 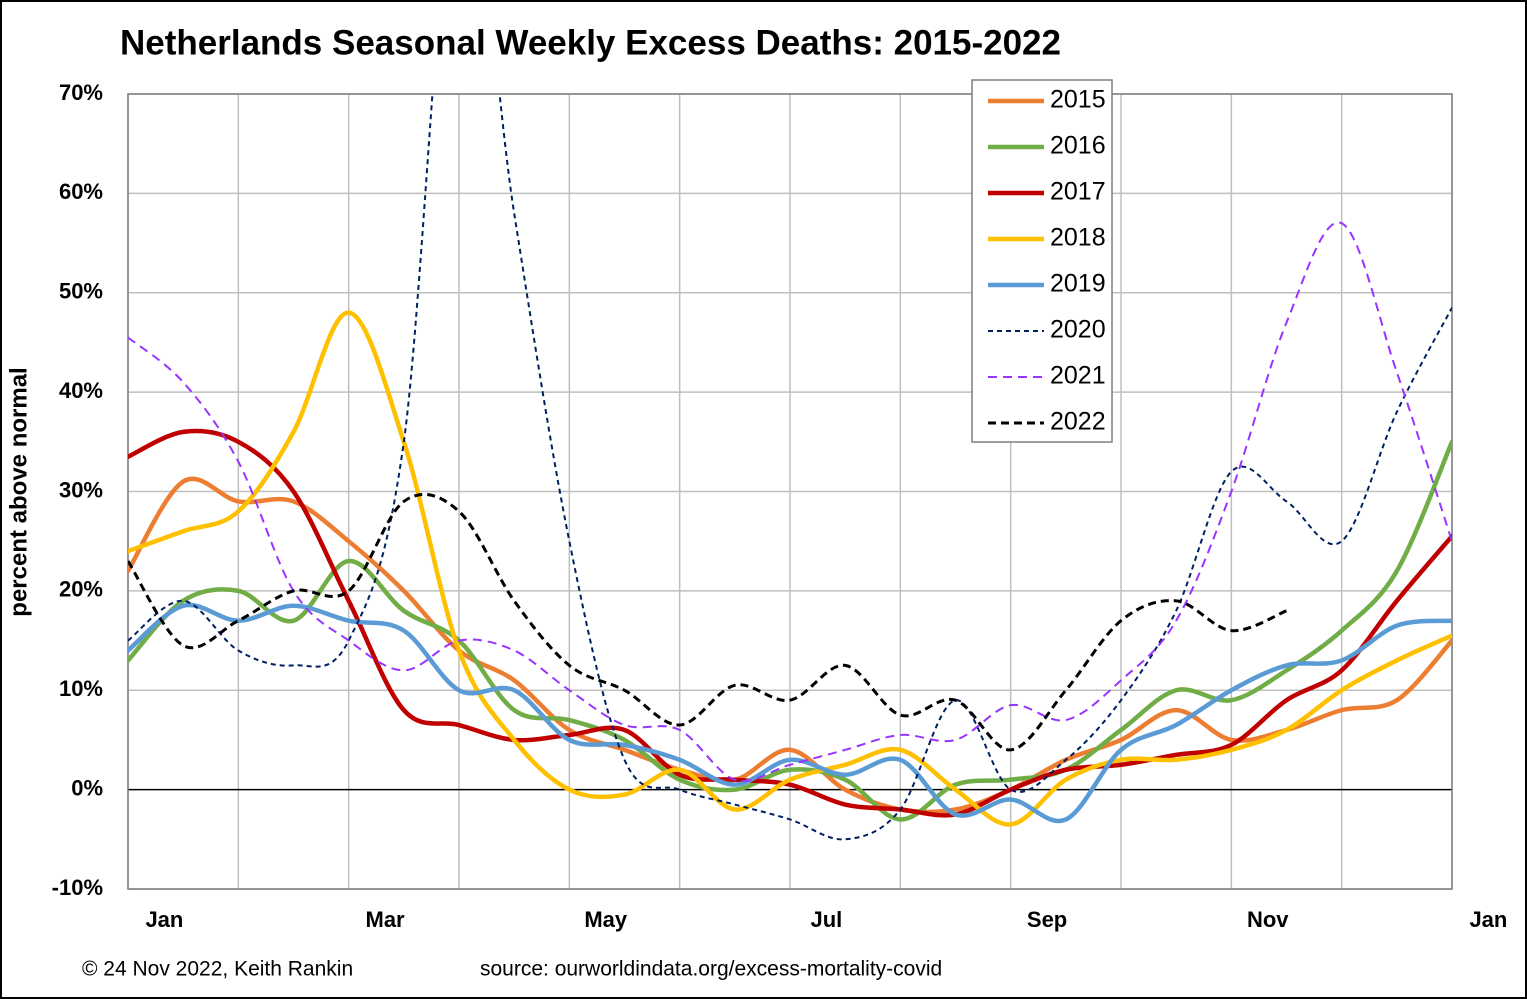 I want to click on legend-box, so click(x=1042, y=261).